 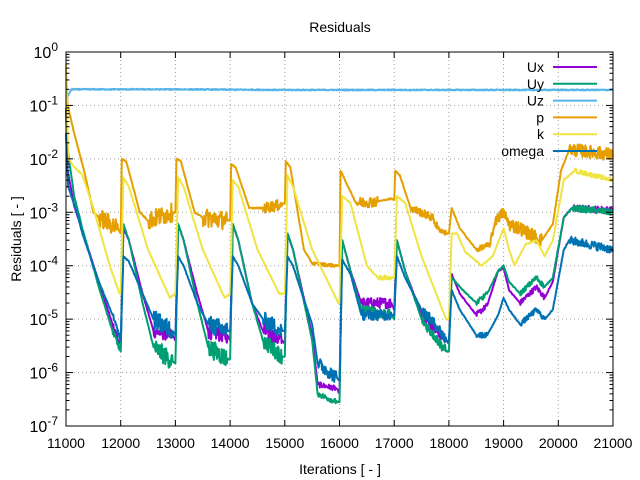 What do you see at coordinates (535, 84) in the screenshot?
I see `legend-label-uy: Uy` at bounding box center [535, 84].